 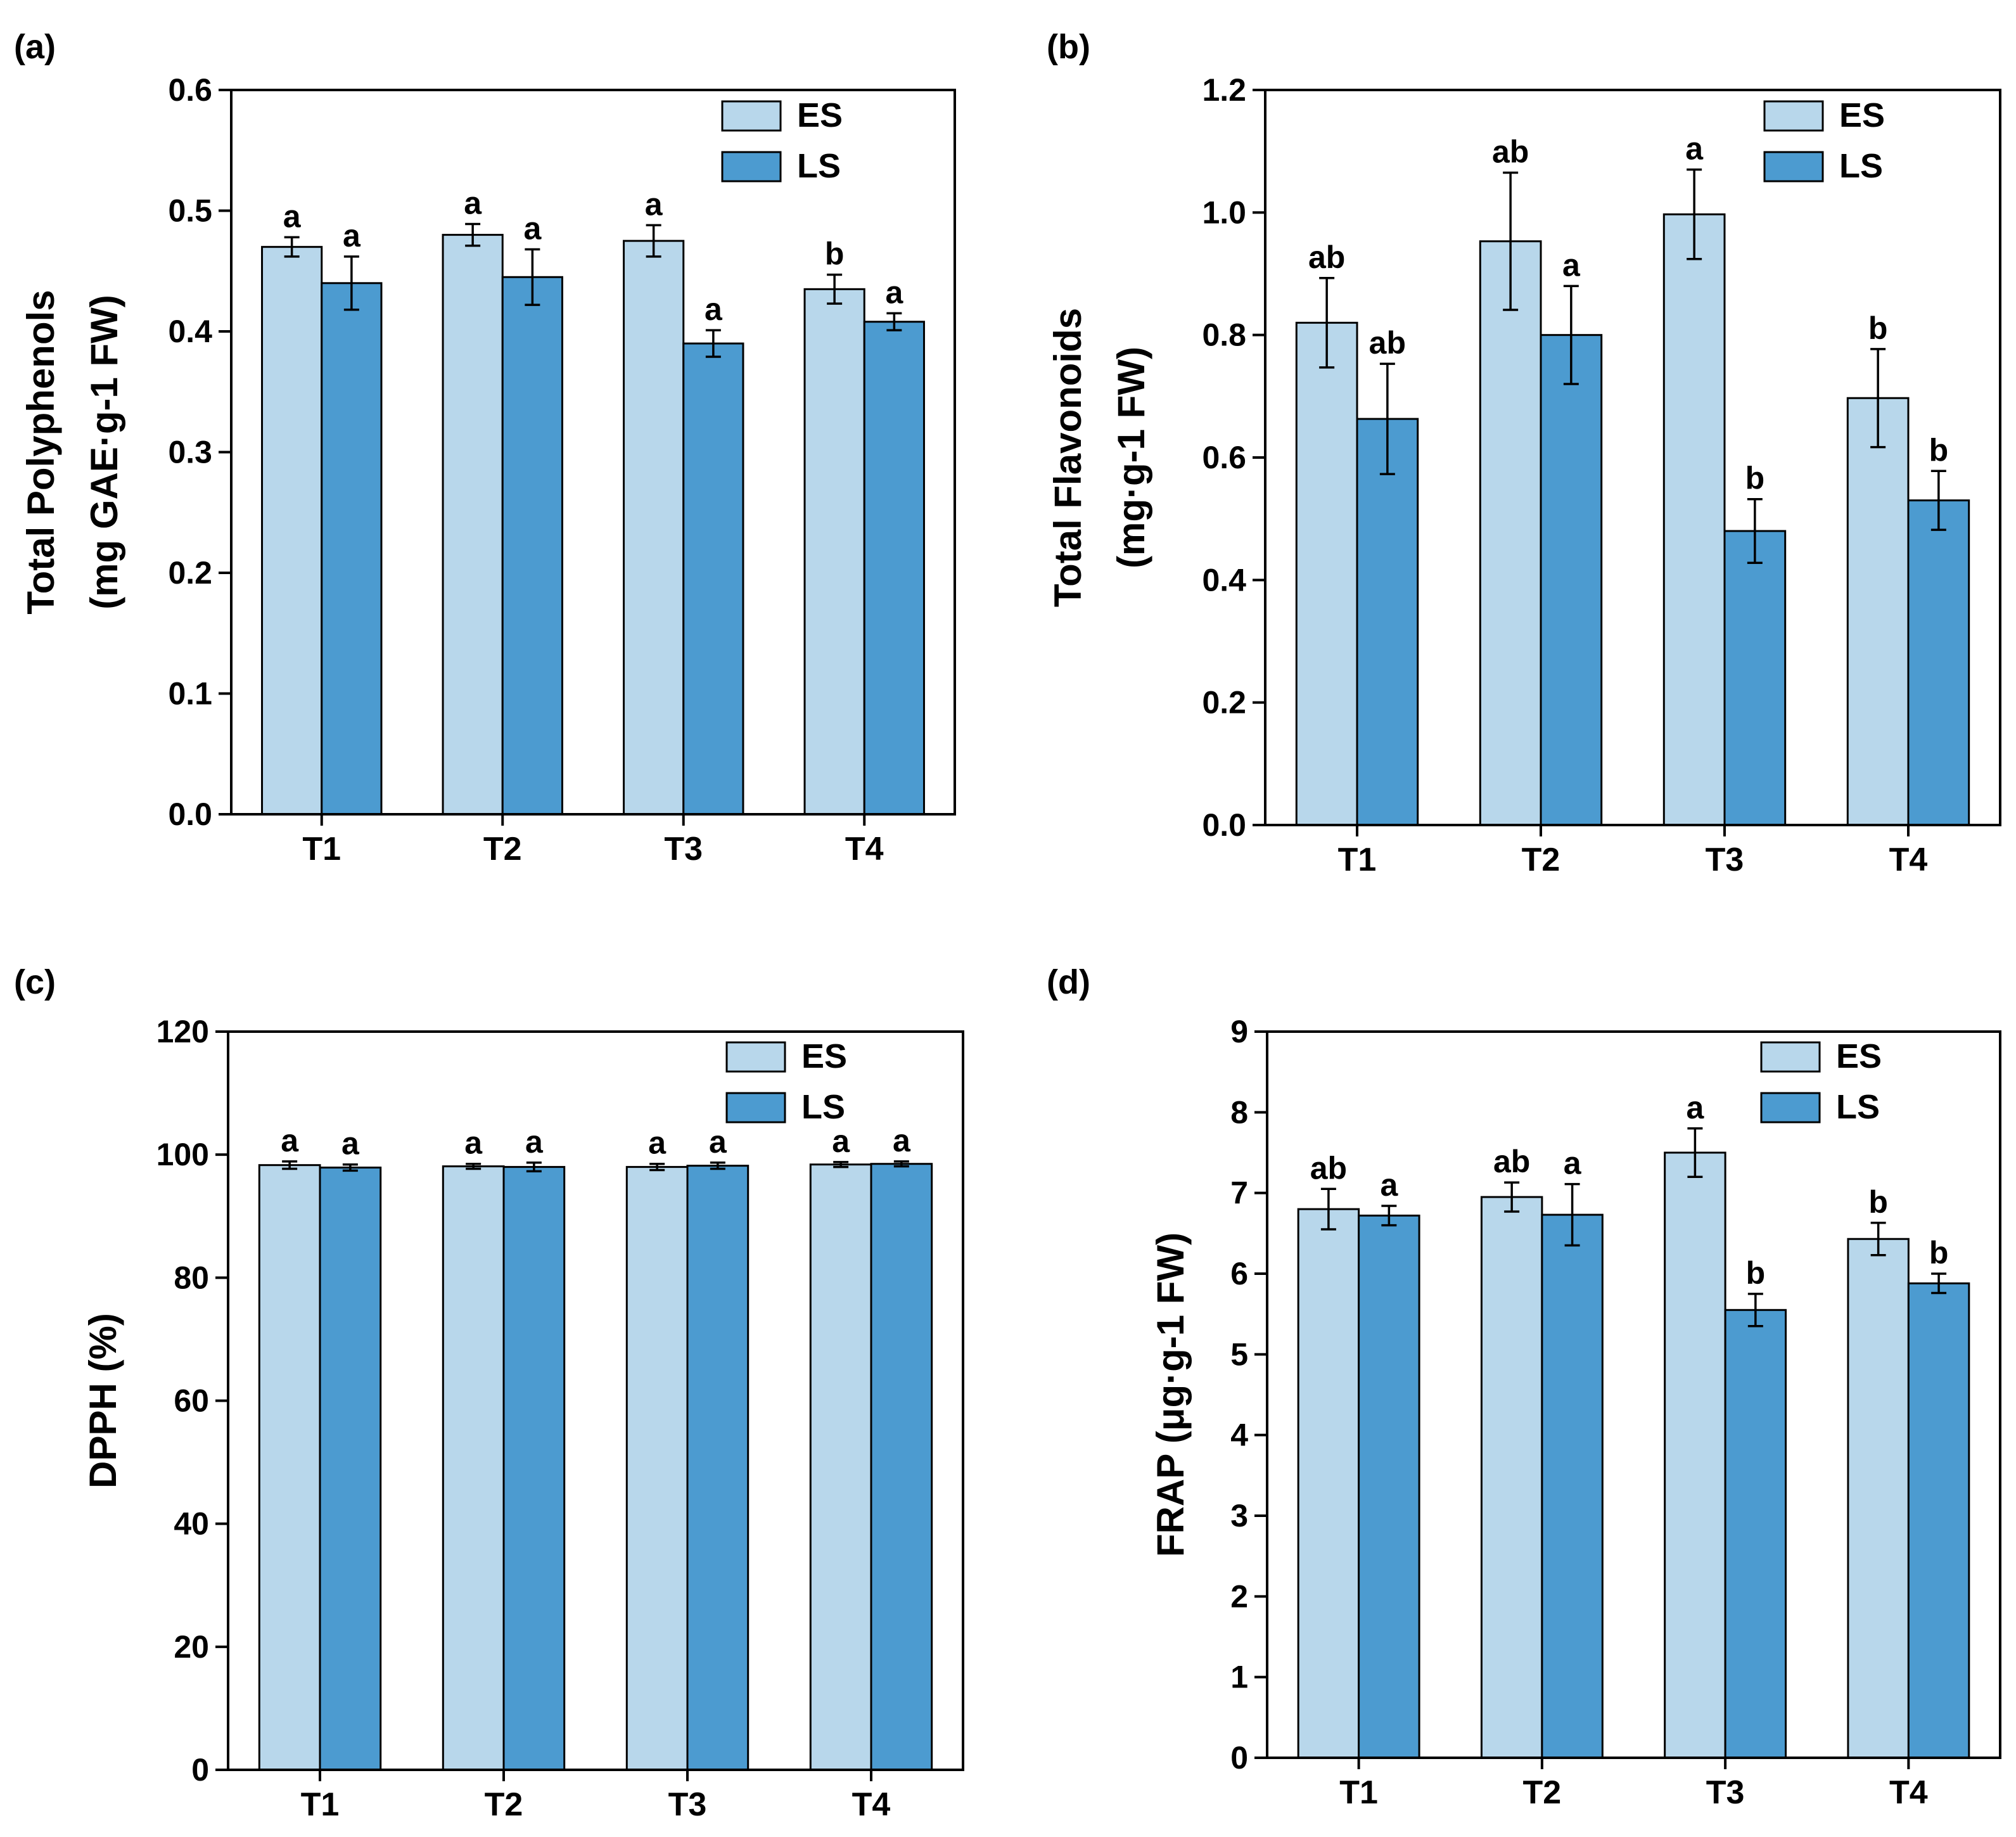 What do you see at coordinates (1224, 212) in the screenshot?
I see `y-tick-label: 1.0` at bounding box center [1224, 212].